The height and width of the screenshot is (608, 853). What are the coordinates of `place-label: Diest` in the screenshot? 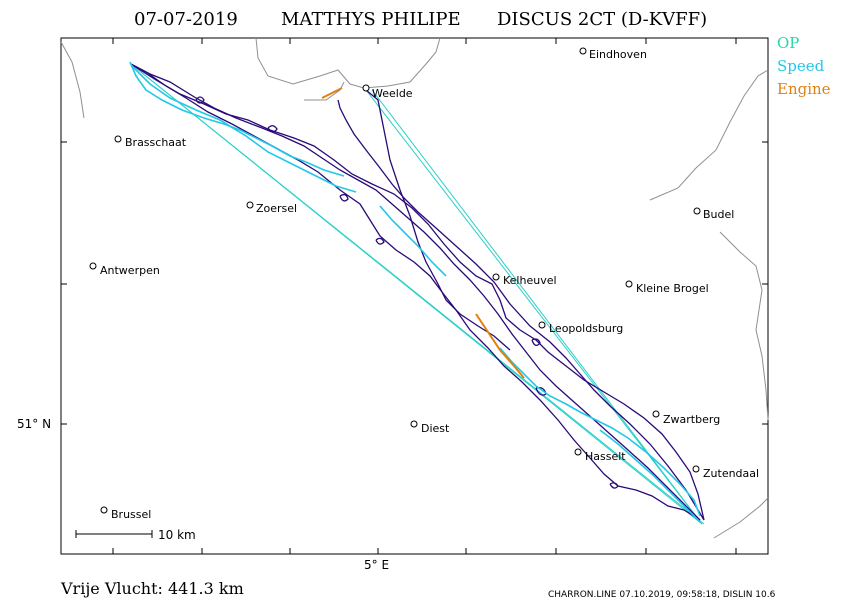 It's located at (435, 428).